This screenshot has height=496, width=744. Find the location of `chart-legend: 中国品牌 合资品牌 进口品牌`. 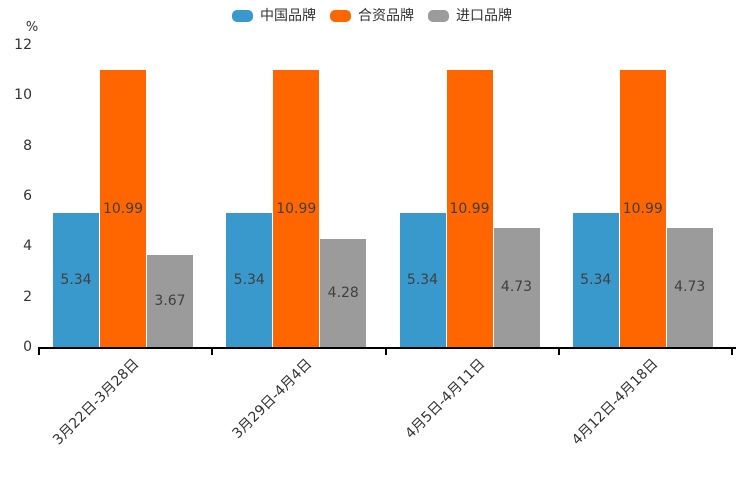

chart-legend: 中国品牌 合资品牌 进口品牌 is located at coordinates (372, 16).